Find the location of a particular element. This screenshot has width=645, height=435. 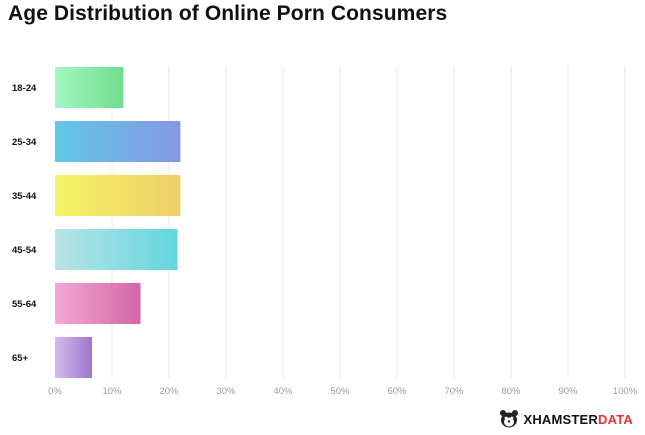

x-tick-label: 80% is located at coordinates (511, 391).